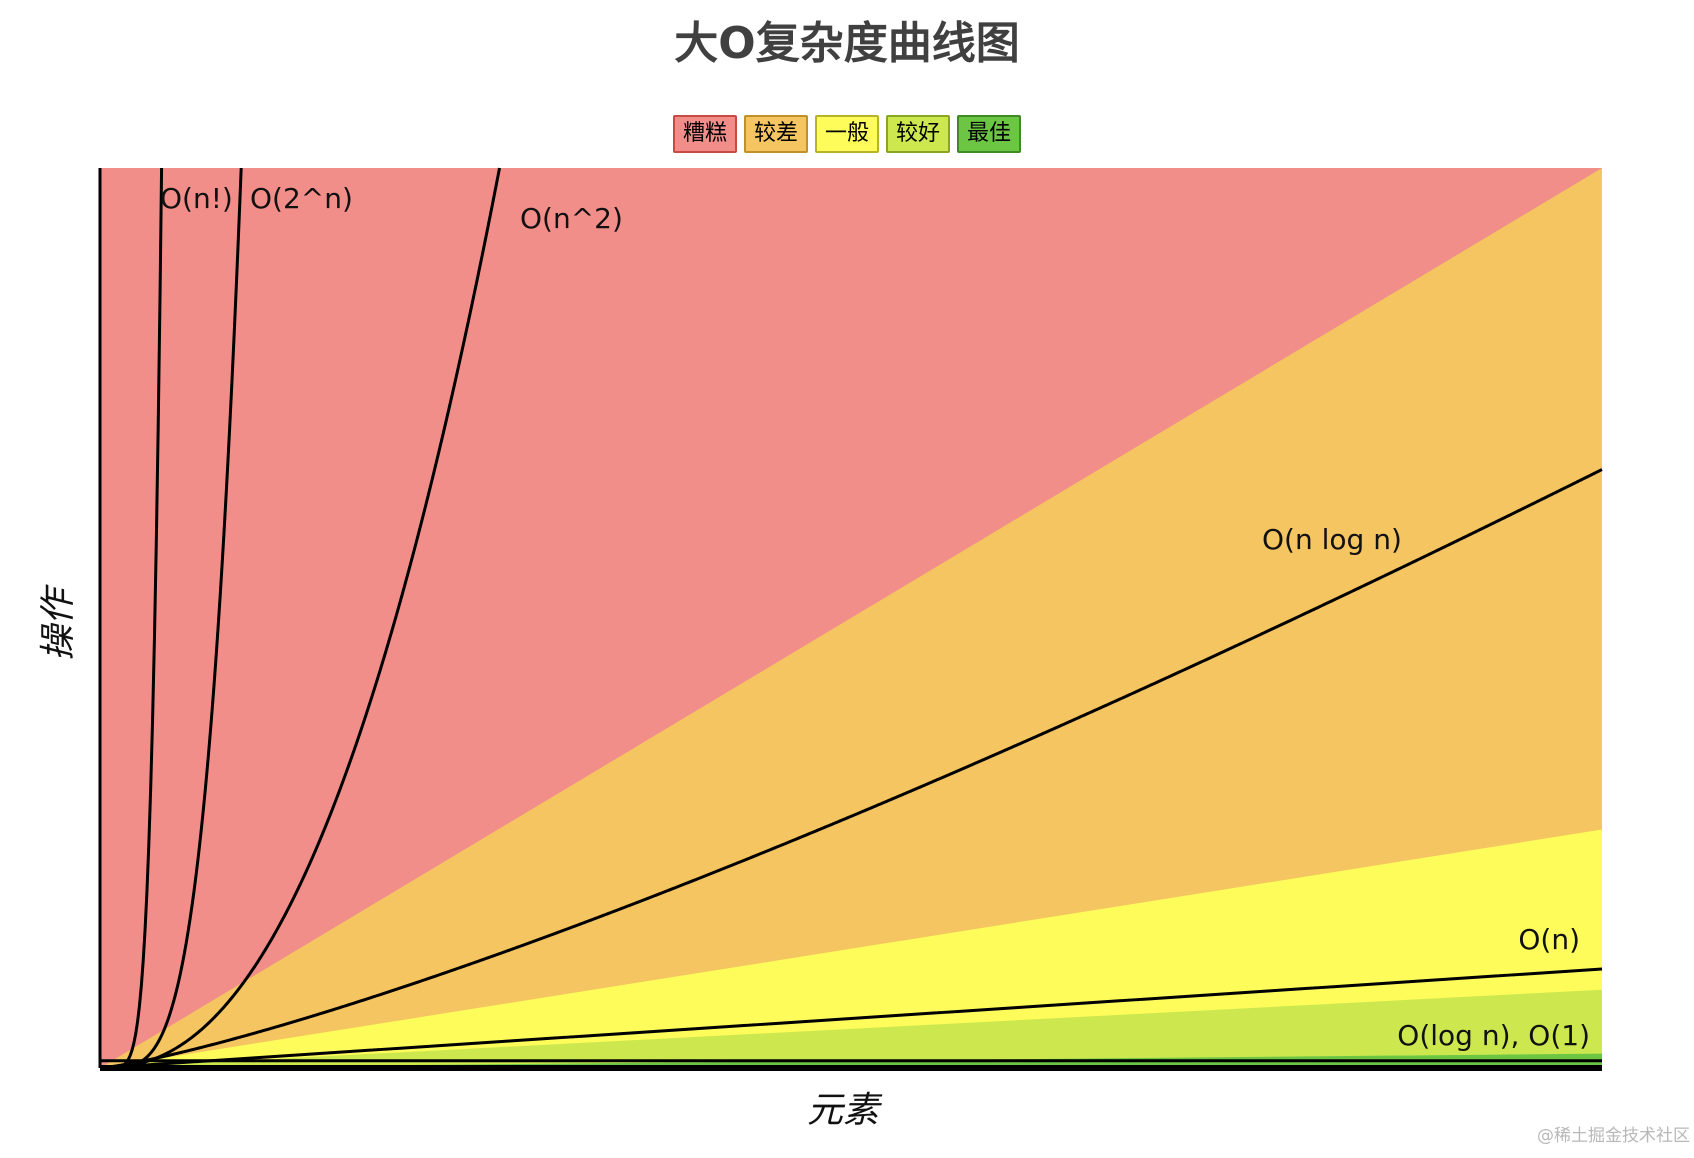  I want to click on label-factorial: O(n!), so click(196, 198).